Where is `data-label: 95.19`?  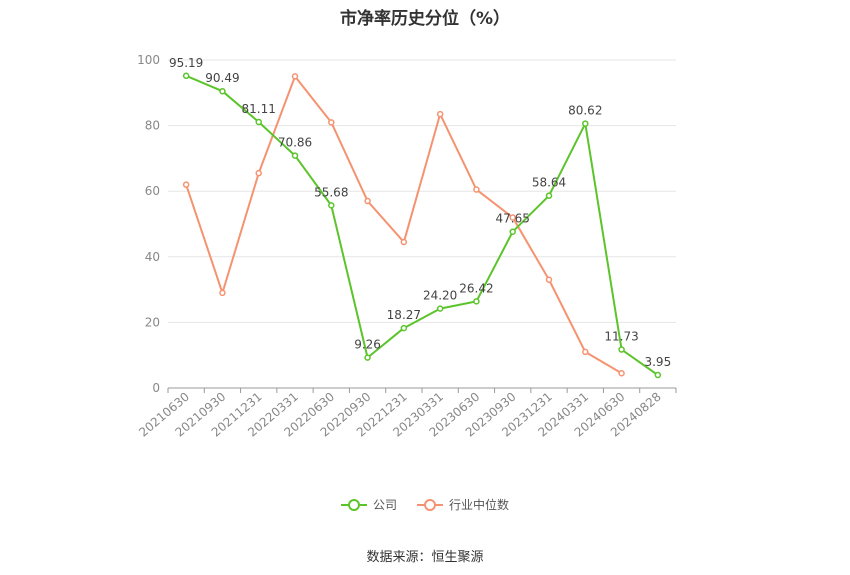 data-label: 95.19 is located at coordinates (186, 63).